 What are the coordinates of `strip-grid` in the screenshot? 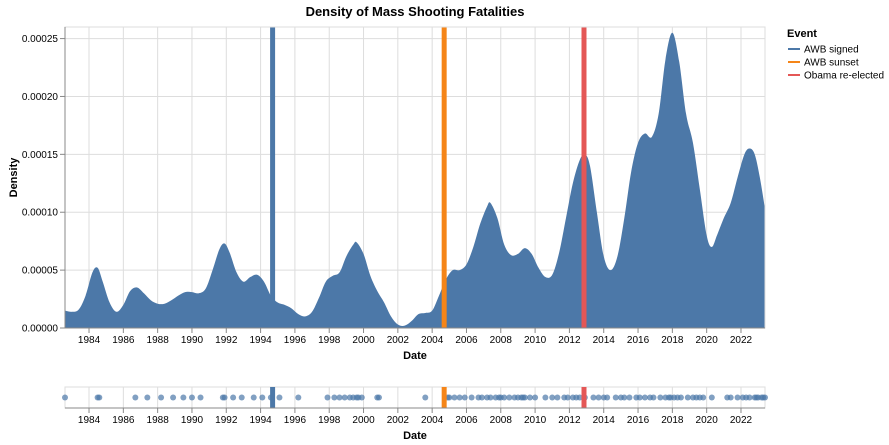 It's located at (415, 397).